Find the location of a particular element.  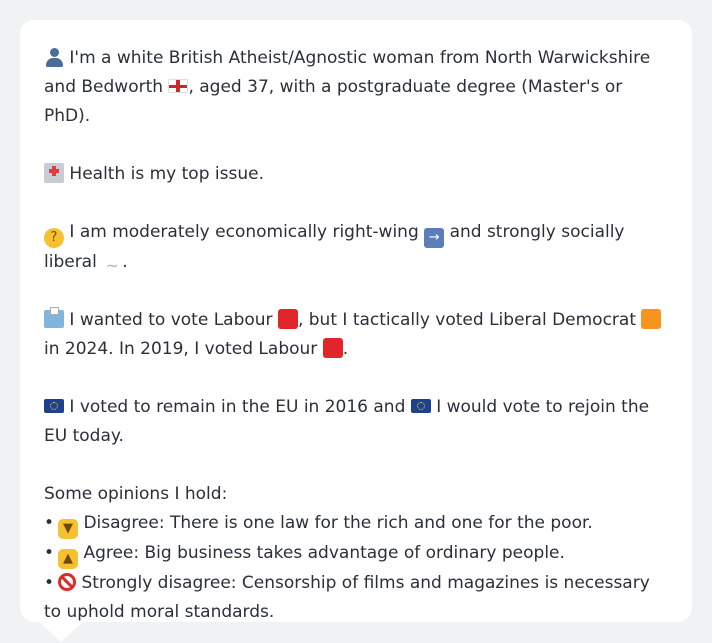

england-flag-icon is located at coordinates (178, 86).